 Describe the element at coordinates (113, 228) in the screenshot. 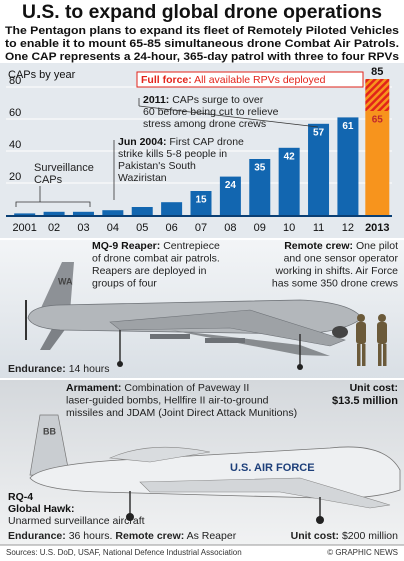

I see `x-tick-label: 04` at that location.